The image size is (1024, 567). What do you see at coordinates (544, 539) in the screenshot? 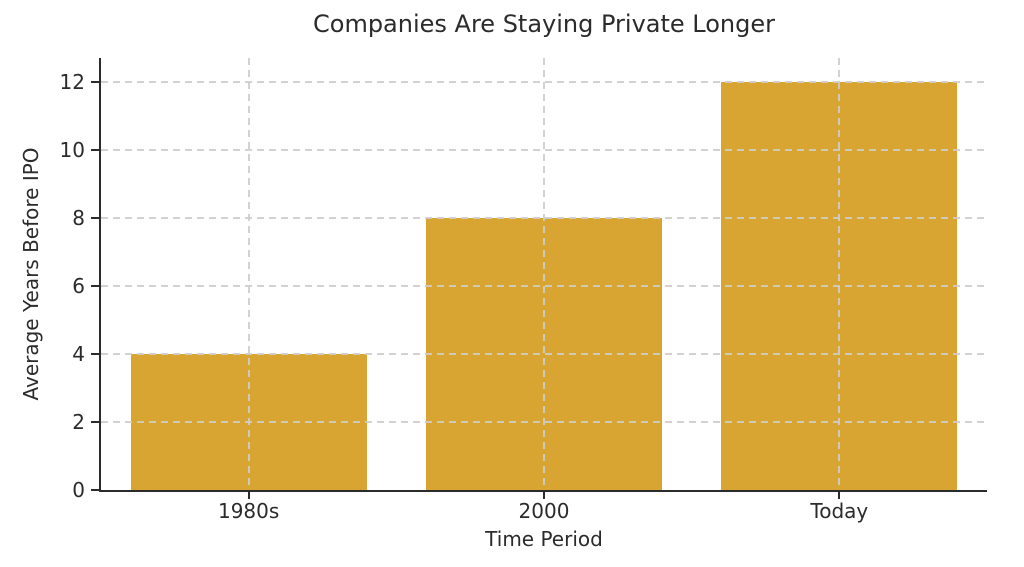
I see `x-axis-label: Time Period` at bounding box center [544, 539].